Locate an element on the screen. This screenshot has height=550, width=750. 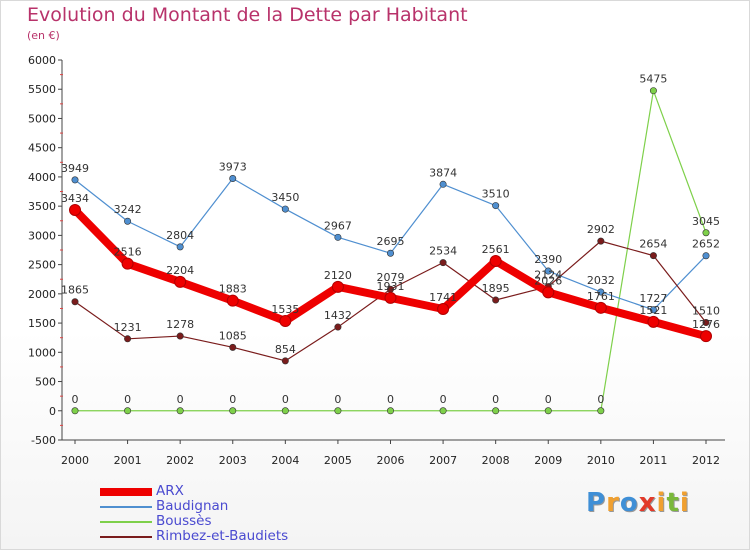
data-label: 2561 is located at coordinates (496, 249).